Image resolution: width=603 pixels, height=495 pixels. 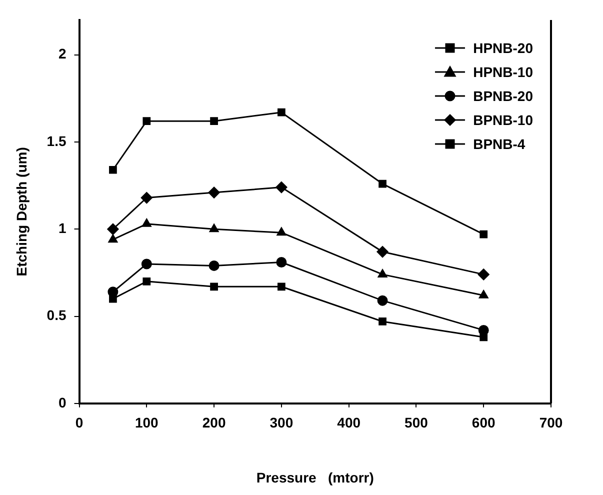 I want to click on y-tick-label: 0.5, so click(x=56, y=315).